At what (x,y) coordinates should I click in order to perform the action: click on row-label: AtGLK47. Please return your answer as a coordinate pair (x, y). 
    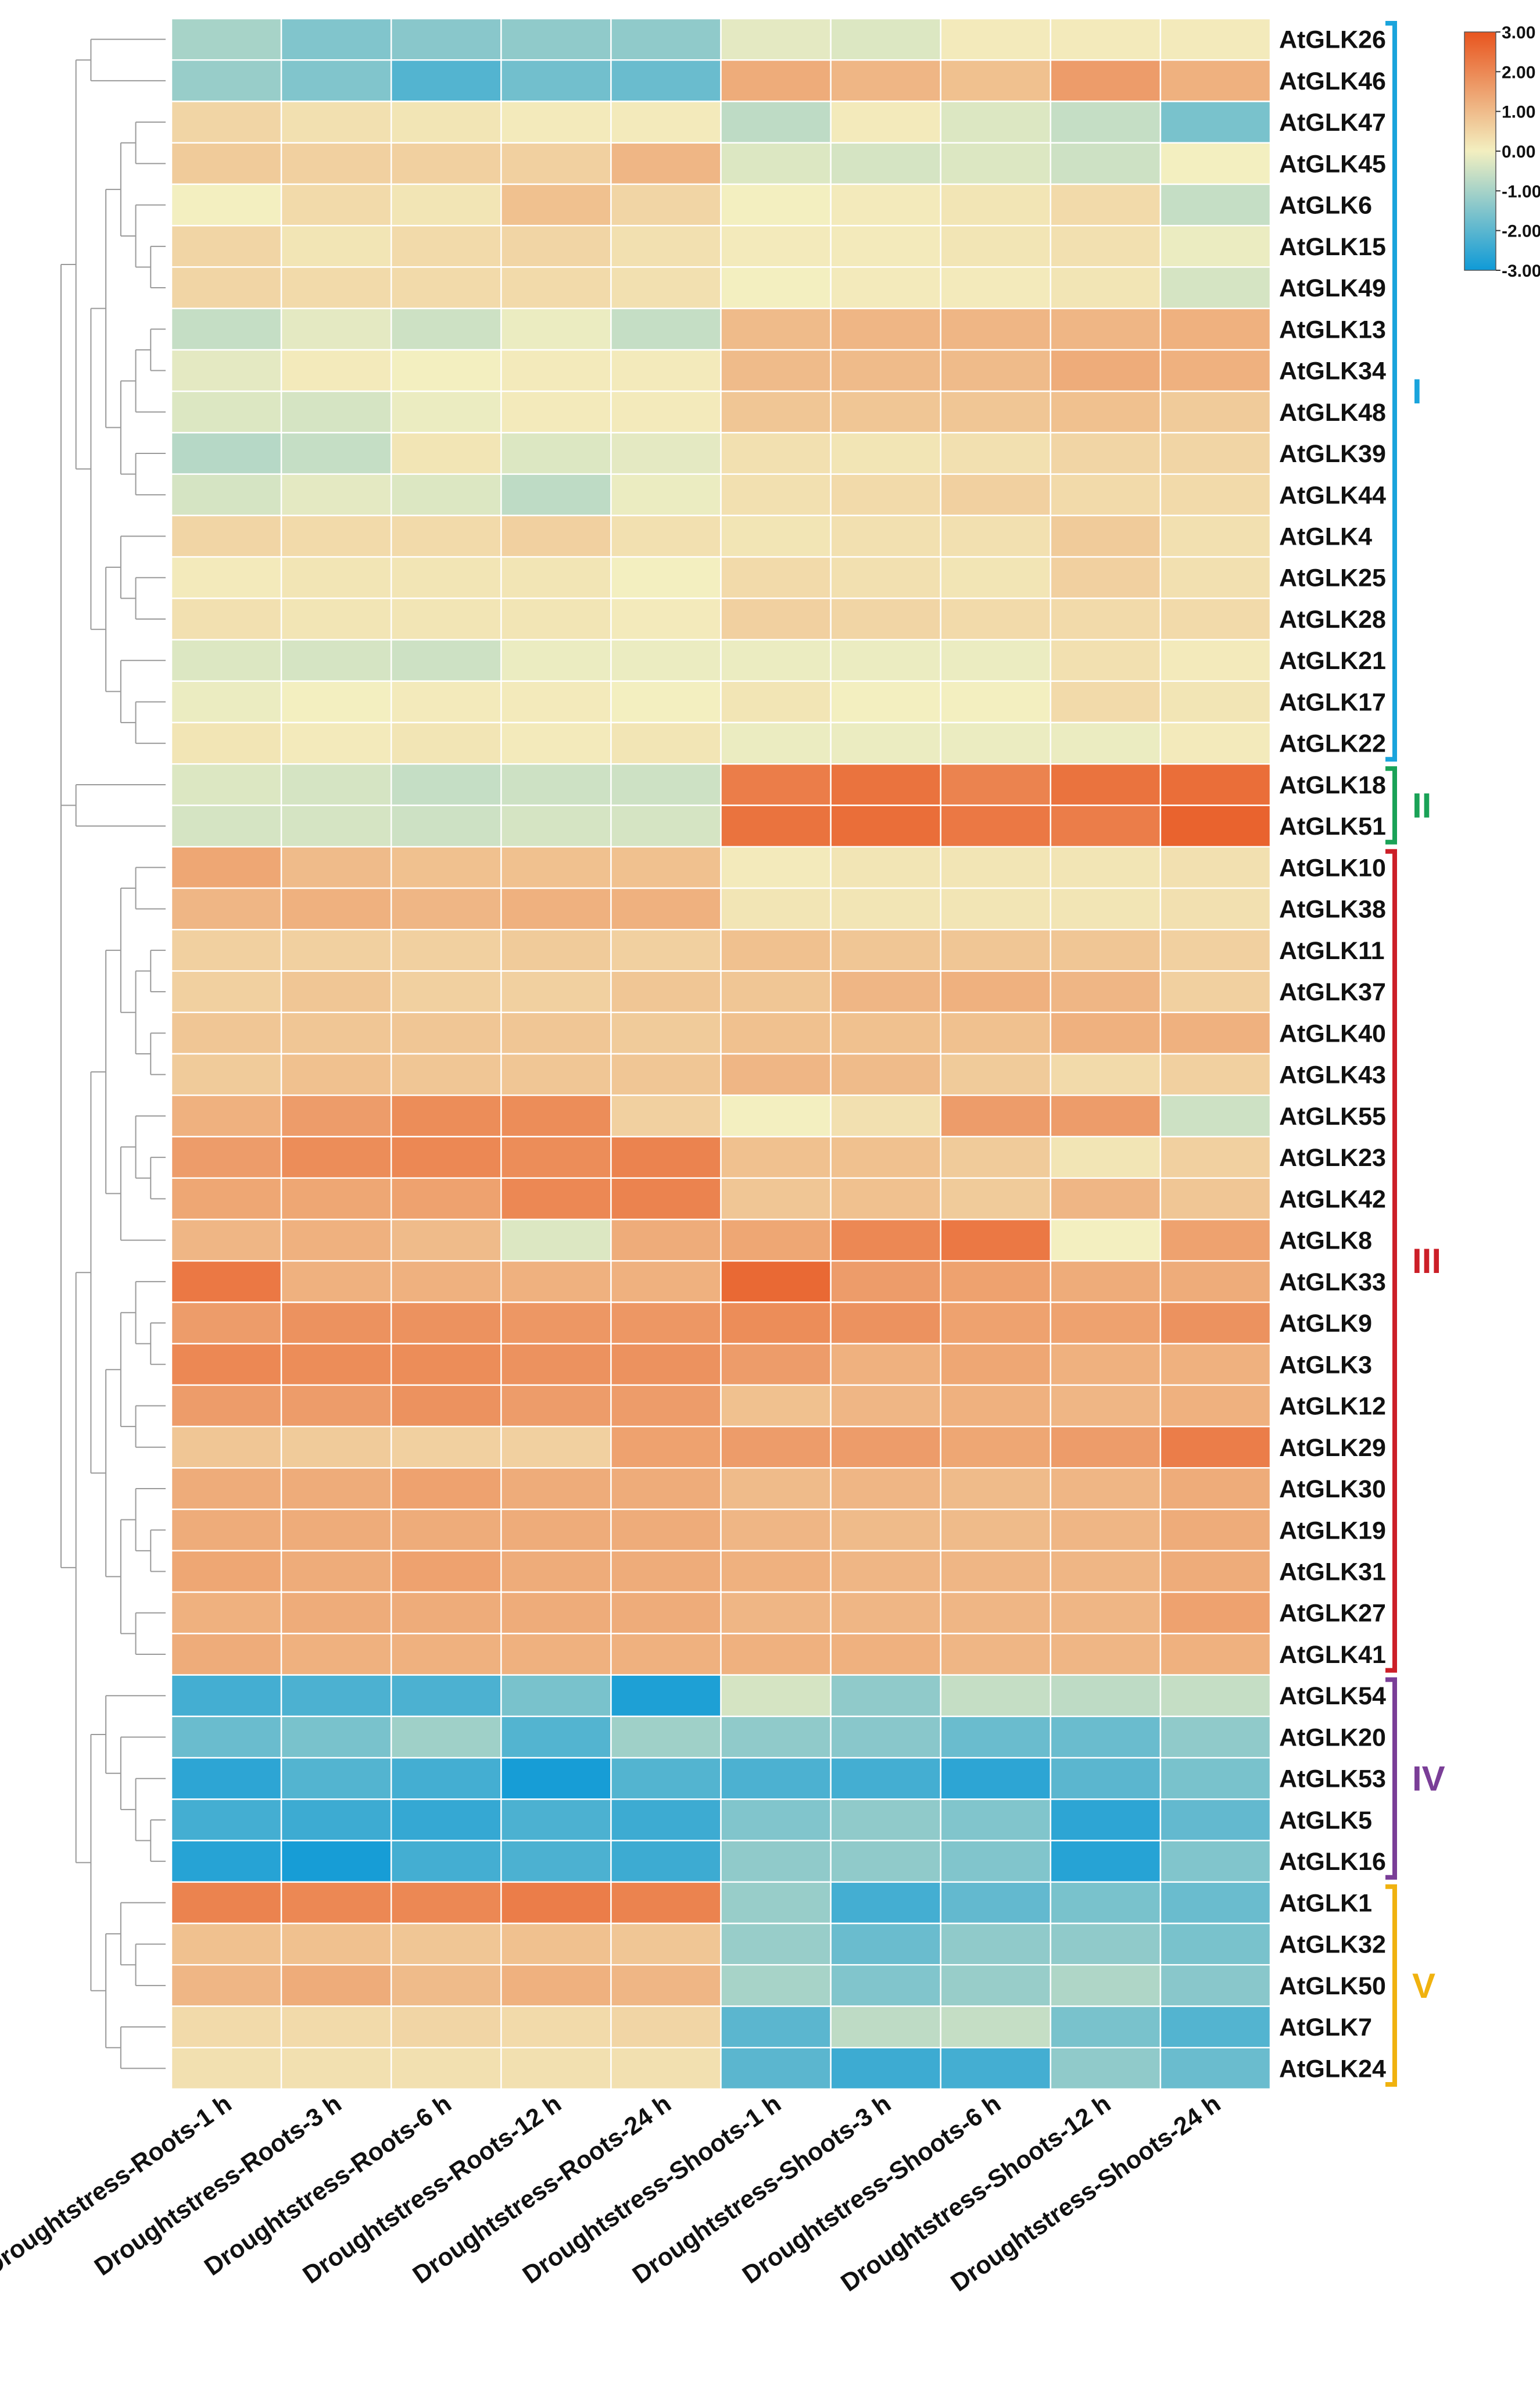
    Looking at the image, I should click on (1332, 123).